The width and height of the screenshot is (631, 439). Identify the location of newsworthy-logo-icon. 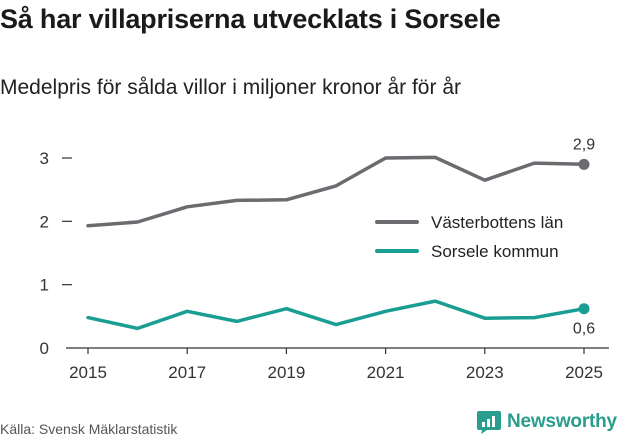
(489, 422).